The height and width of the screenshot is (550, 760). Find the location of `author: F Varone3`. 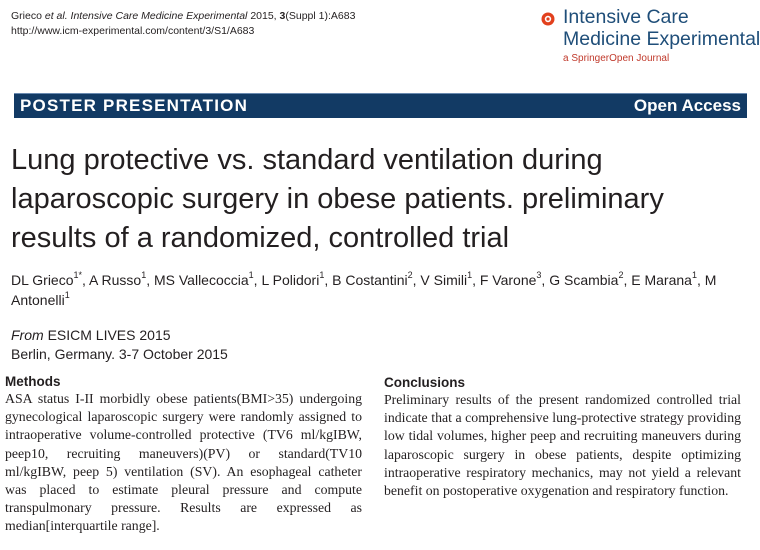

author: F Varone3 is located at coordinates (510, 279).